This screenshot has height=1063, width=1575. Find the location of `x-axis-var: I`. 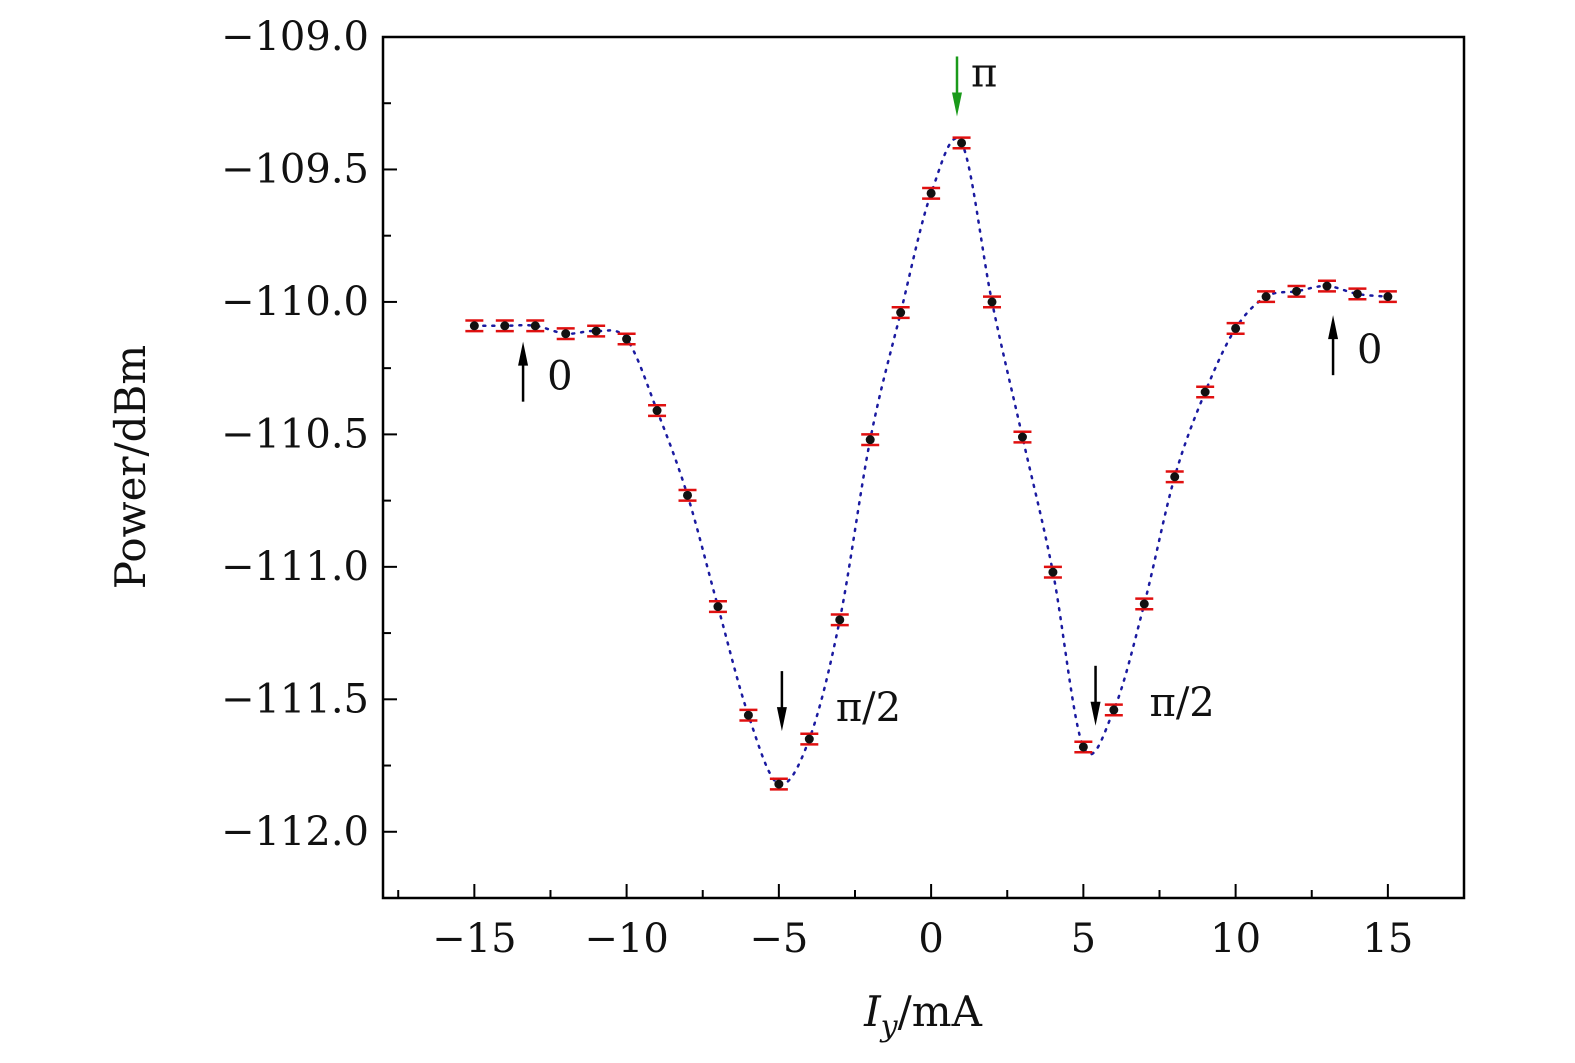

x-axis-var: I is located at coordinates (872, 1011).